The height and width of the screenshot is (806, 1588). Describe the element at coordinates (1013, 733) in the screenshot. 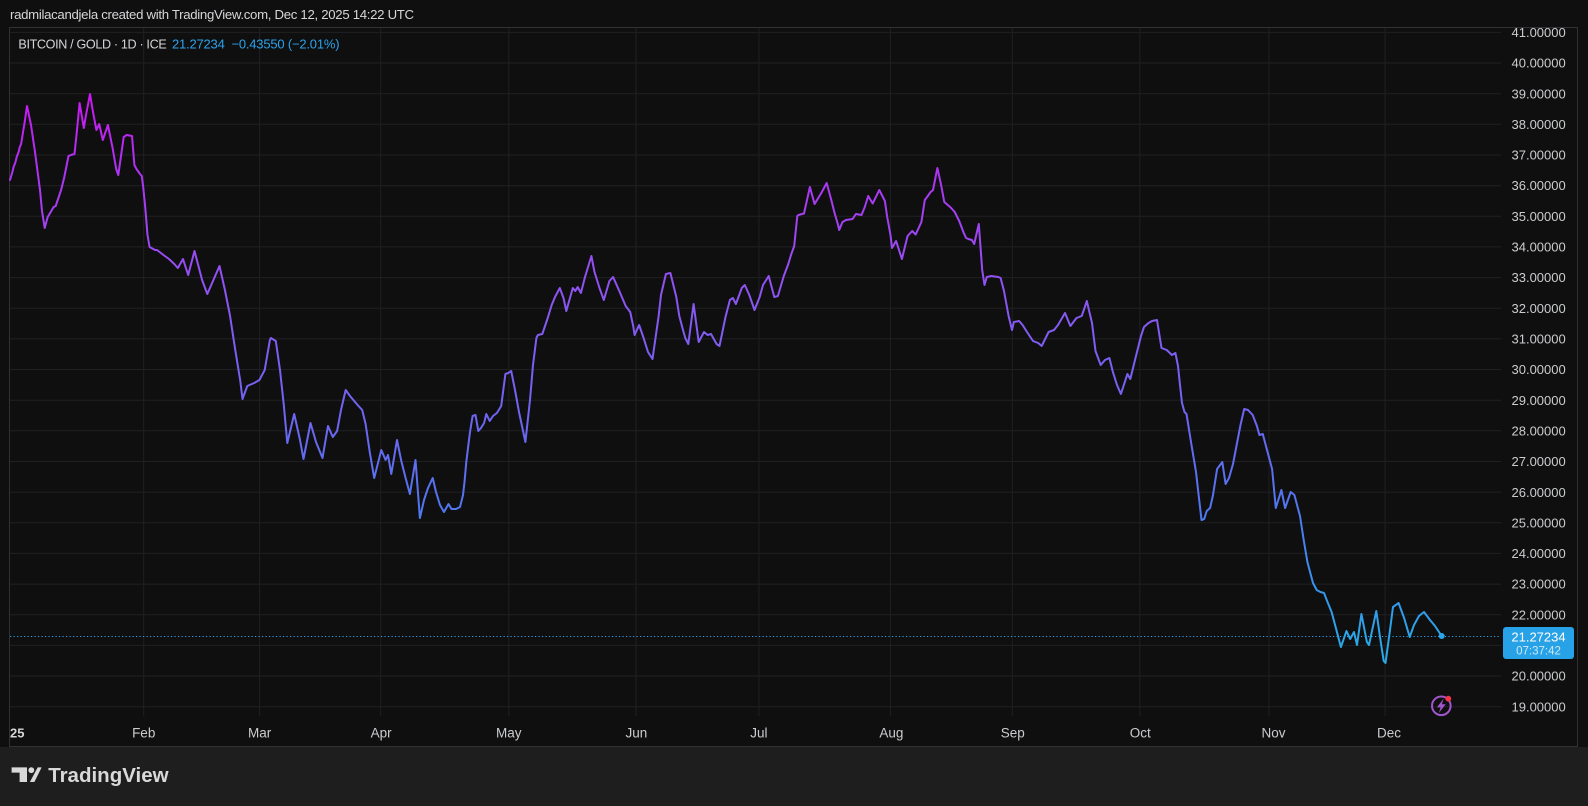

I see `svg-text: Sep` at that location.